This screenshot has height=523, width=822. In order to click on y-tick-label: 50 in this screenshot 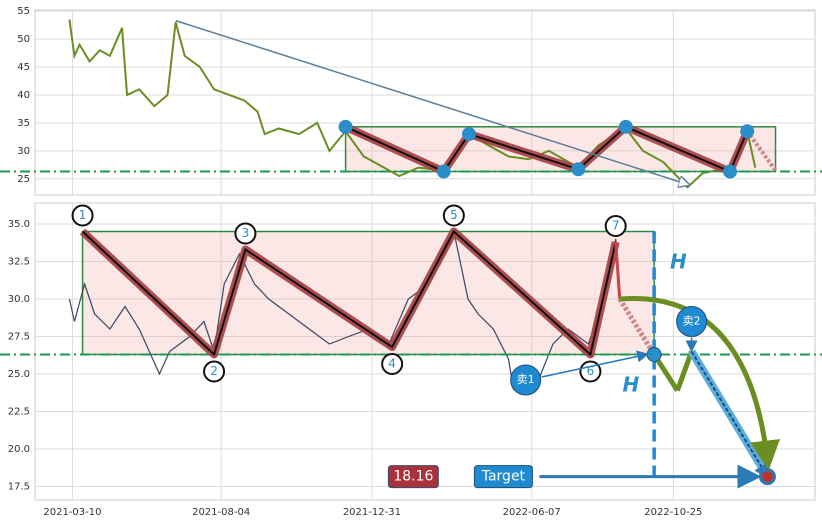, I will do `click(23, 39)`.